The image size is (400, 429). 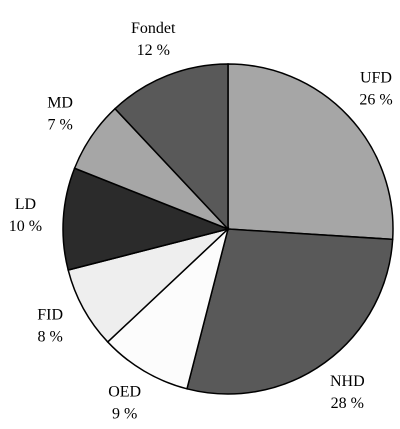 I want to click on slice-label: UFD, so click(x=376, y=78).